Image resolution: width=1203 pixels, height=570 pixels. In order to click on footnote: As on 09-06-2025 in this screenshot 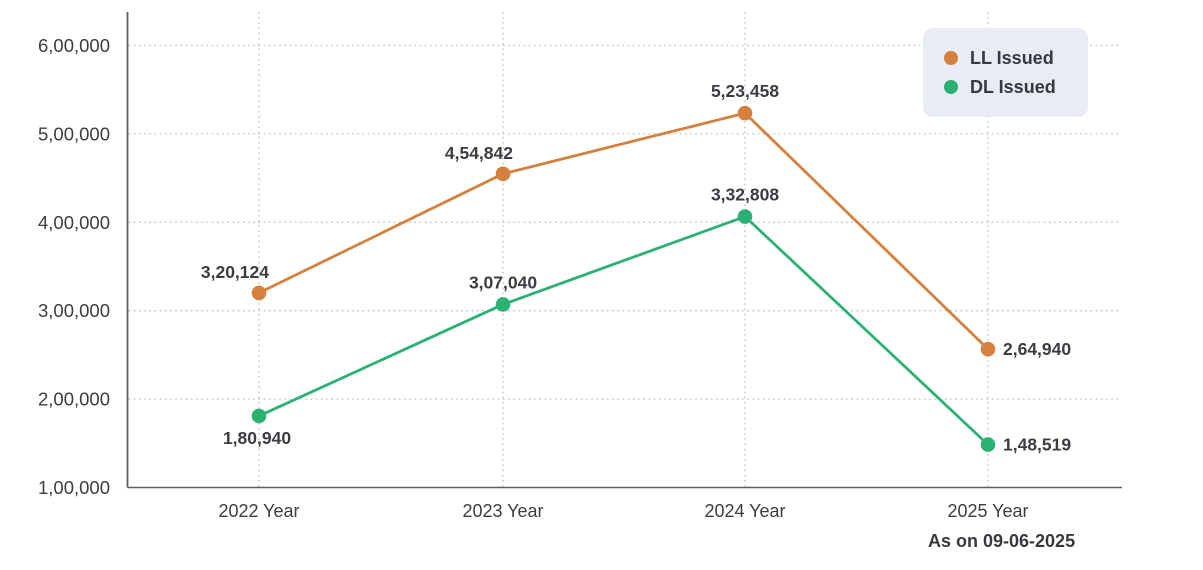, I will do `click(1002, 541)`.